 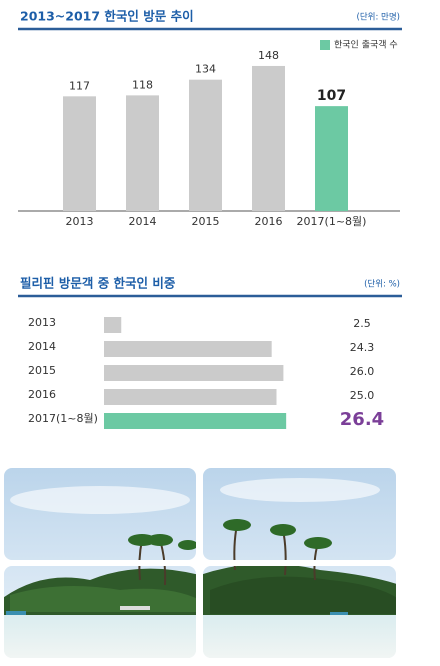 I want to click on chart-title: 2013~2017 한국인 방문 추이, so click(x=107, y=16).